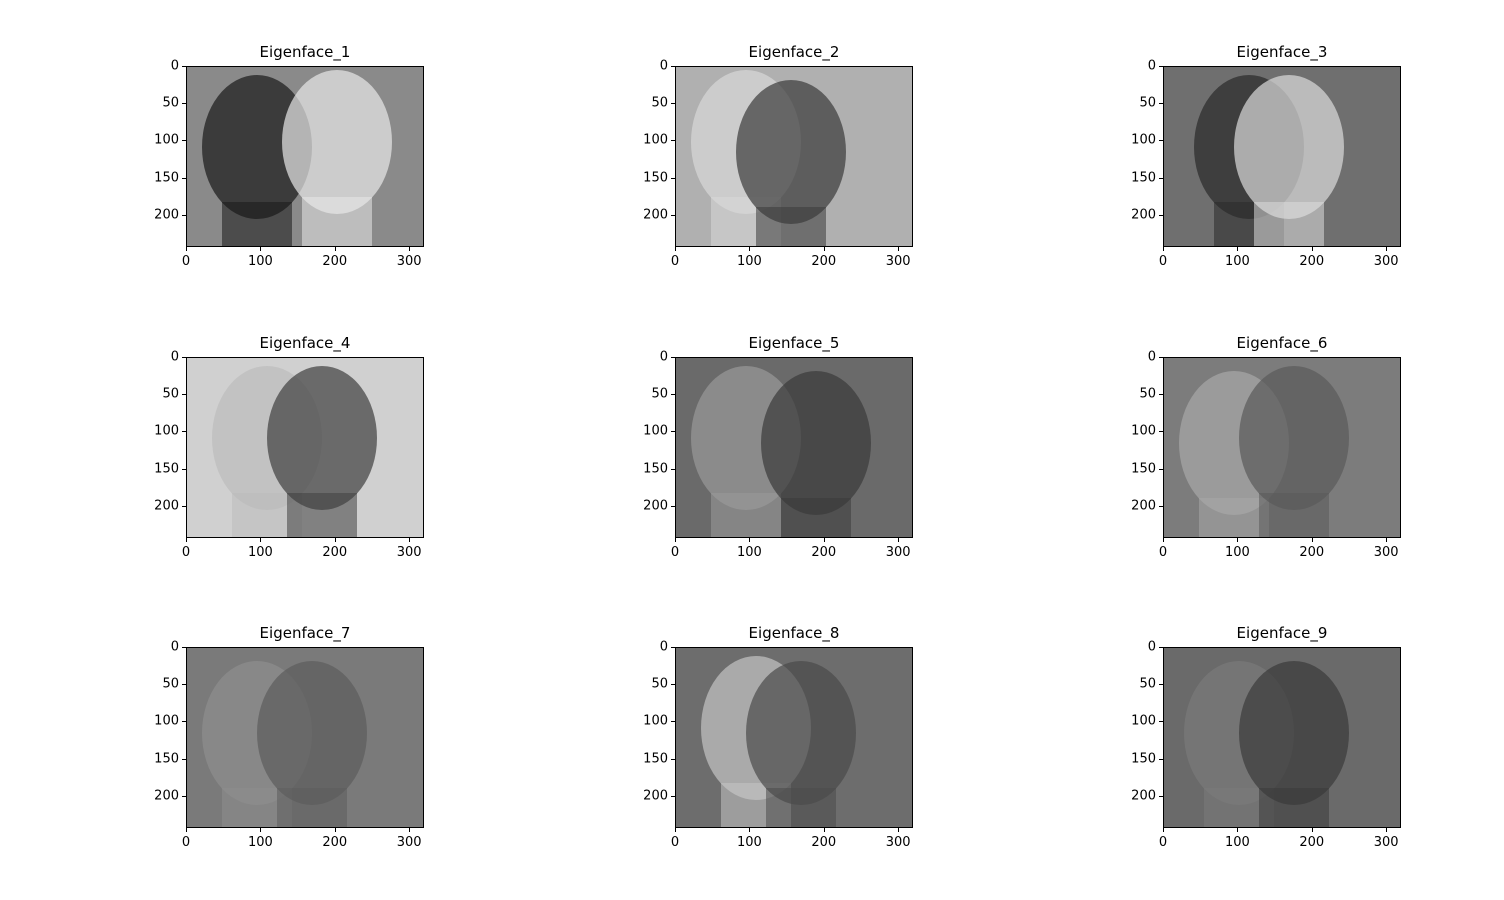 Image resolution: width=1504 pixels, height=900 pixels. What do you see at coordinates (1282, 52) in the screenshot?
I see `subplot-title: Eigenface_3` at bounding box center [1282, 52].